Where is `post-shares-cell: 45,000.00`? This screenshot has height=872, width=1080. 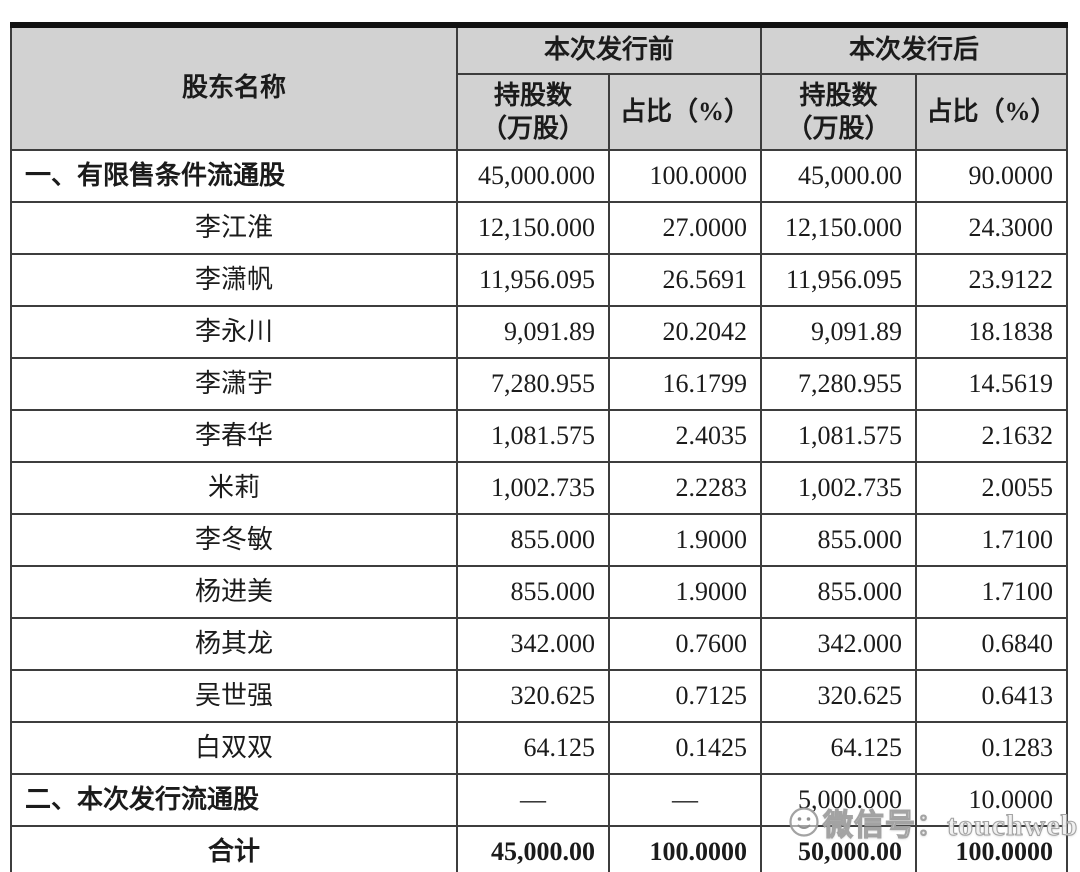
post-shares-cell: 45,000.00 is located at coordinates (839, 176).